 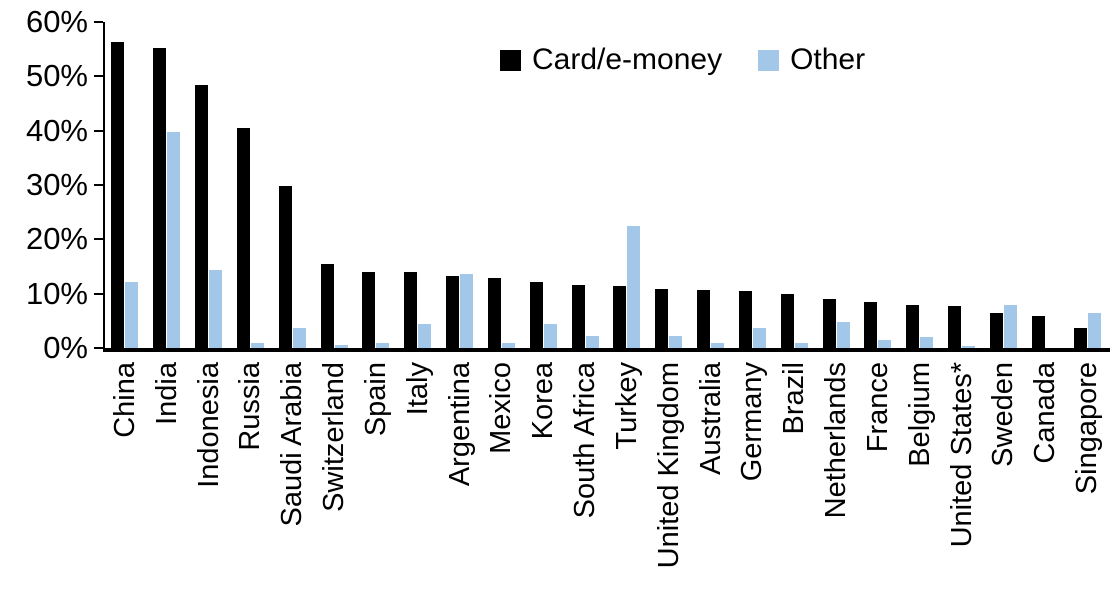 I want to click on x-axis-category-label: India, so click(x=167, y=393).